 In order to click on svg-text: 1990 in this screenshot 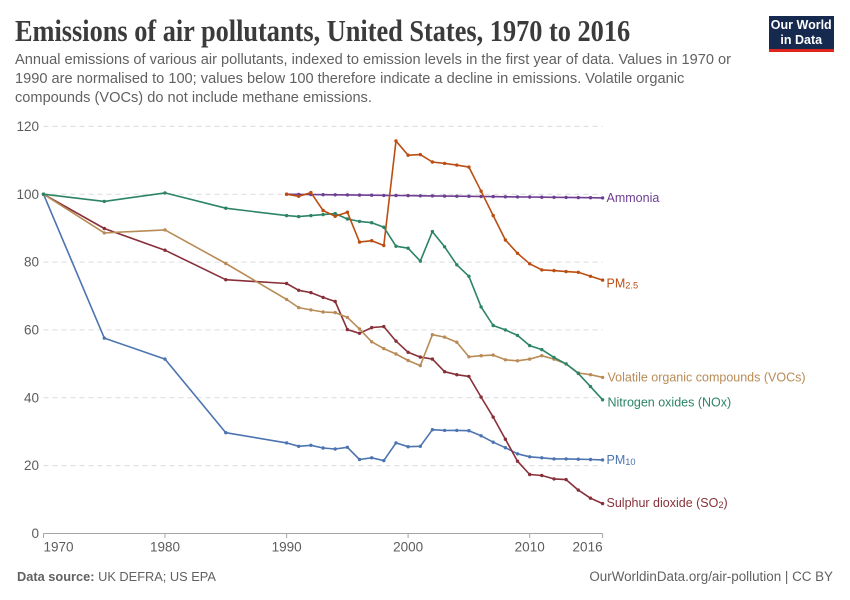, I will do `click(287, 547)`.